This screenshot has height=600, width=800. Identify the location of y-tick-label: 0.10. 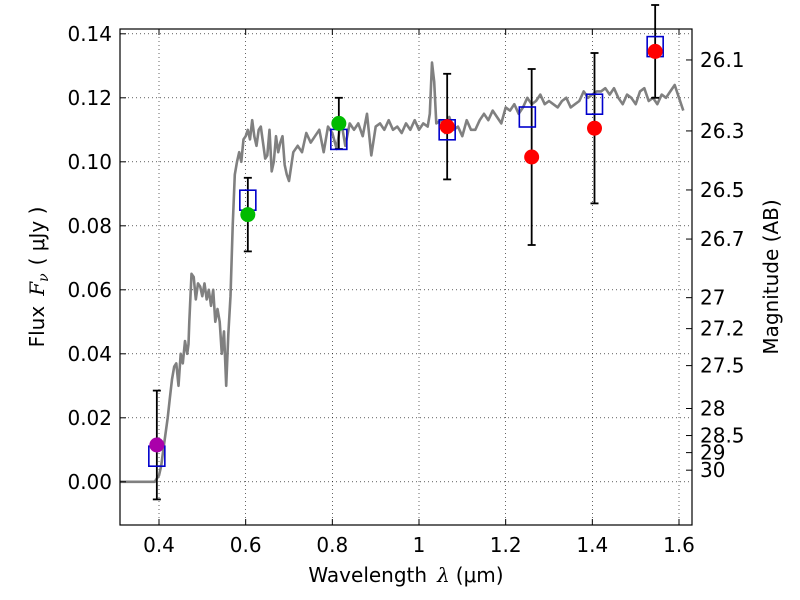
(89, 162).